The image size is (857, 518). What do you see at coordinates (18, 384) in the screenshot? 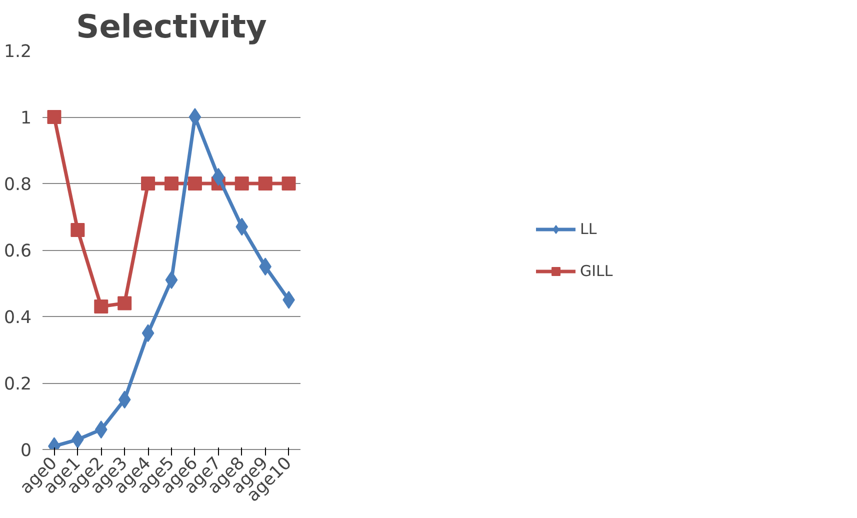
I see `y-tick-label: 0.2` at bounding box center [18, 384].